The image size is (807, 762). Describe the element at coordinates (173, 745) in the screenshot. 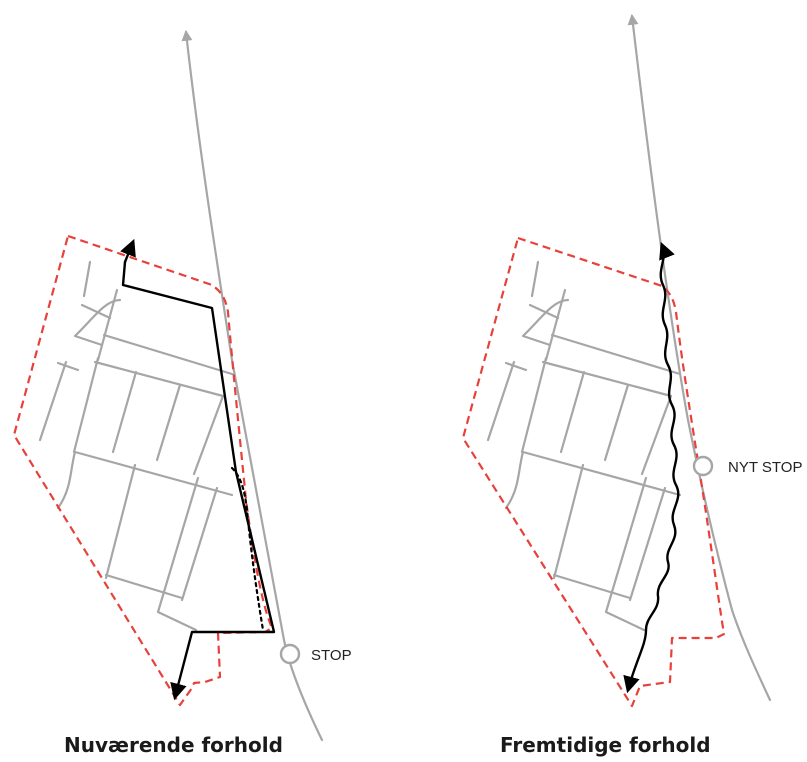

I see `panel-caption: Nuværende forhold` at that location.